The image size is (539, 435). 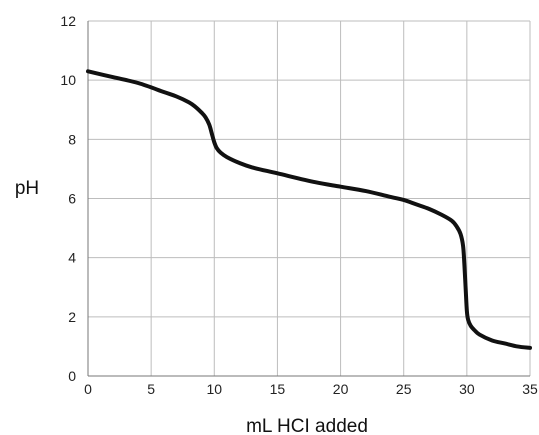 I want to click on y-tick-label: 8, so click(x=72, y=139).